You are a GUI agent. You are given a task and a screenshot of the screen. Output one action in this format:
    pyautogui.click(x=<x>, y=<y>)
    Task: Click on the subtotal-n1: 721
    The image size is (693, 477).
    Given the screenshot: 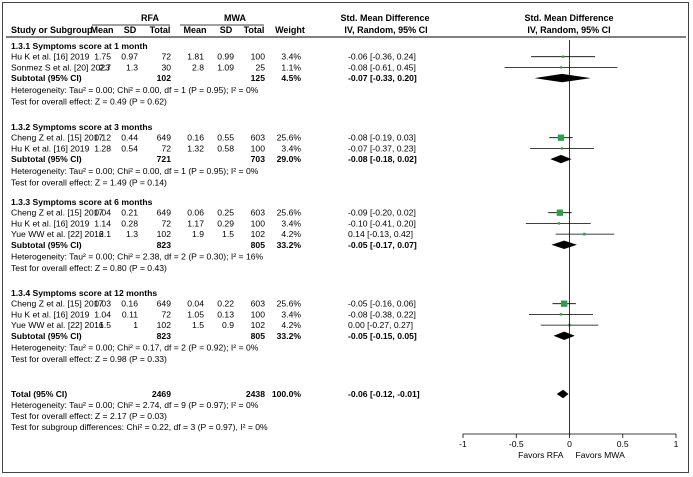 What is the action you would take?
    pyautogui.click(x=164, y=159)
    